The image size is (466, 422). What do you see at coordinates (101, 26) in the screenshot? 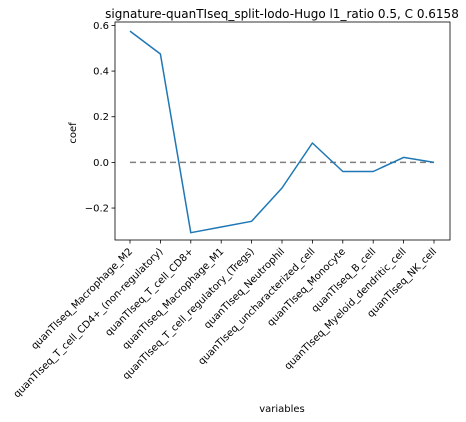
I see `y-tick-label: 0.6` at bounding box center [101, 26].